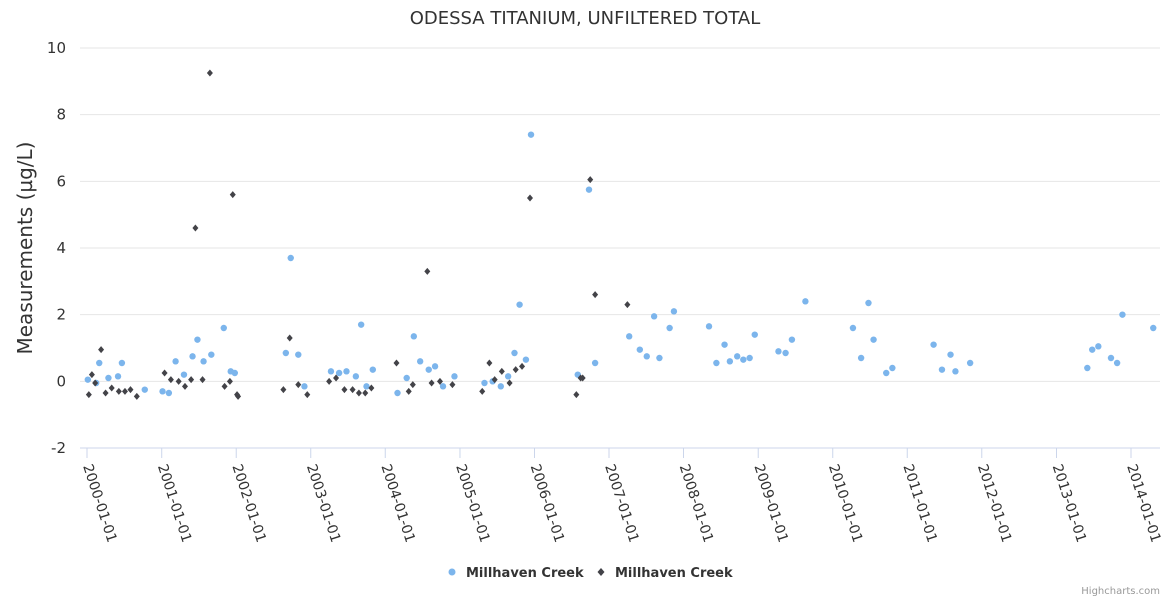  What do you see at coordinates (665, 573) in the screenshot?
I see `legend-item-2: Millhaven Creek` at bounding box center [665, 573].